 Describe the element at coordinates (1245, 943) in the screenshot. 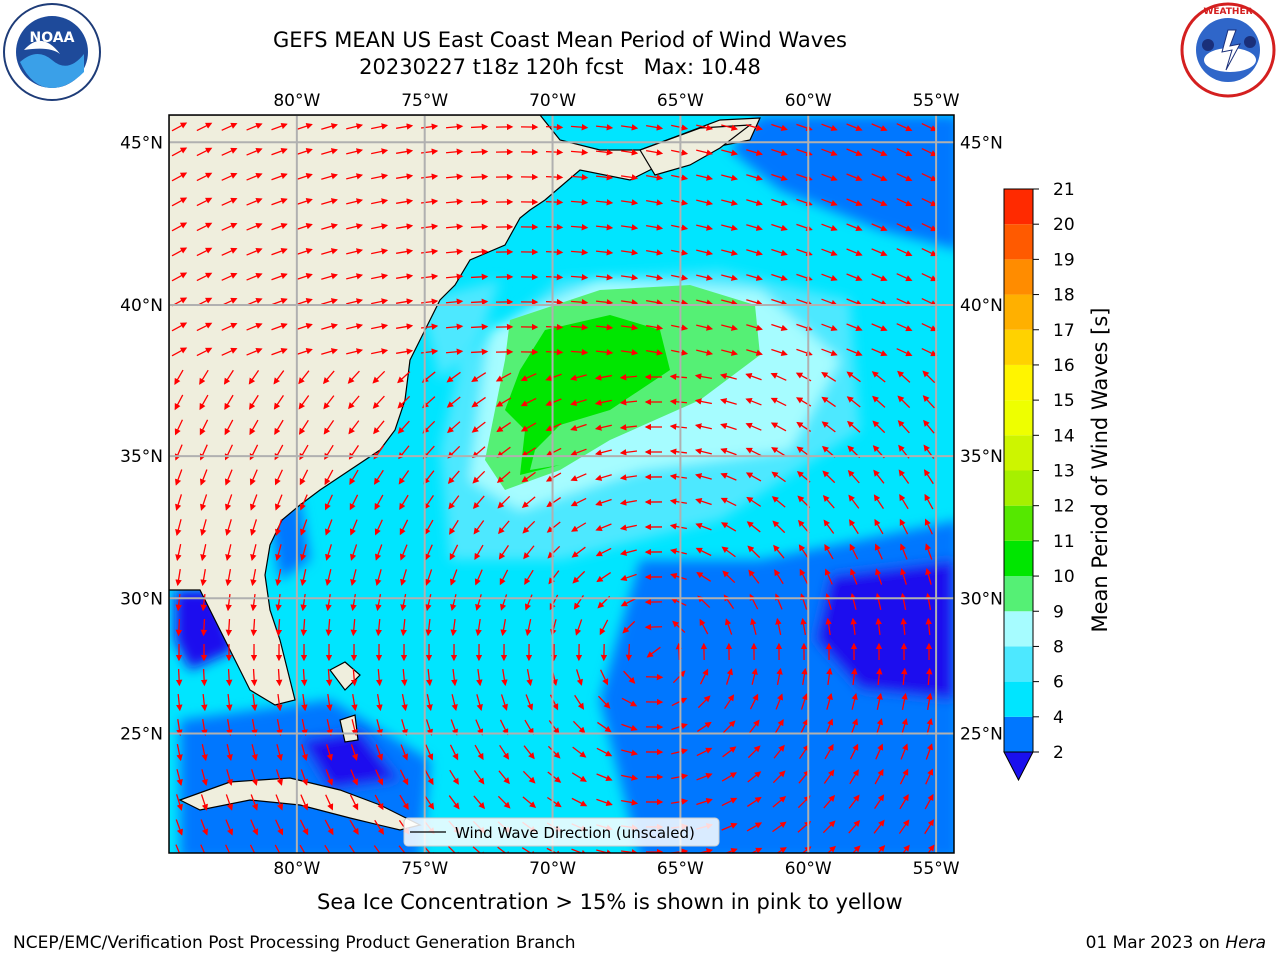

I see `footer-machine: Hera` at that location.